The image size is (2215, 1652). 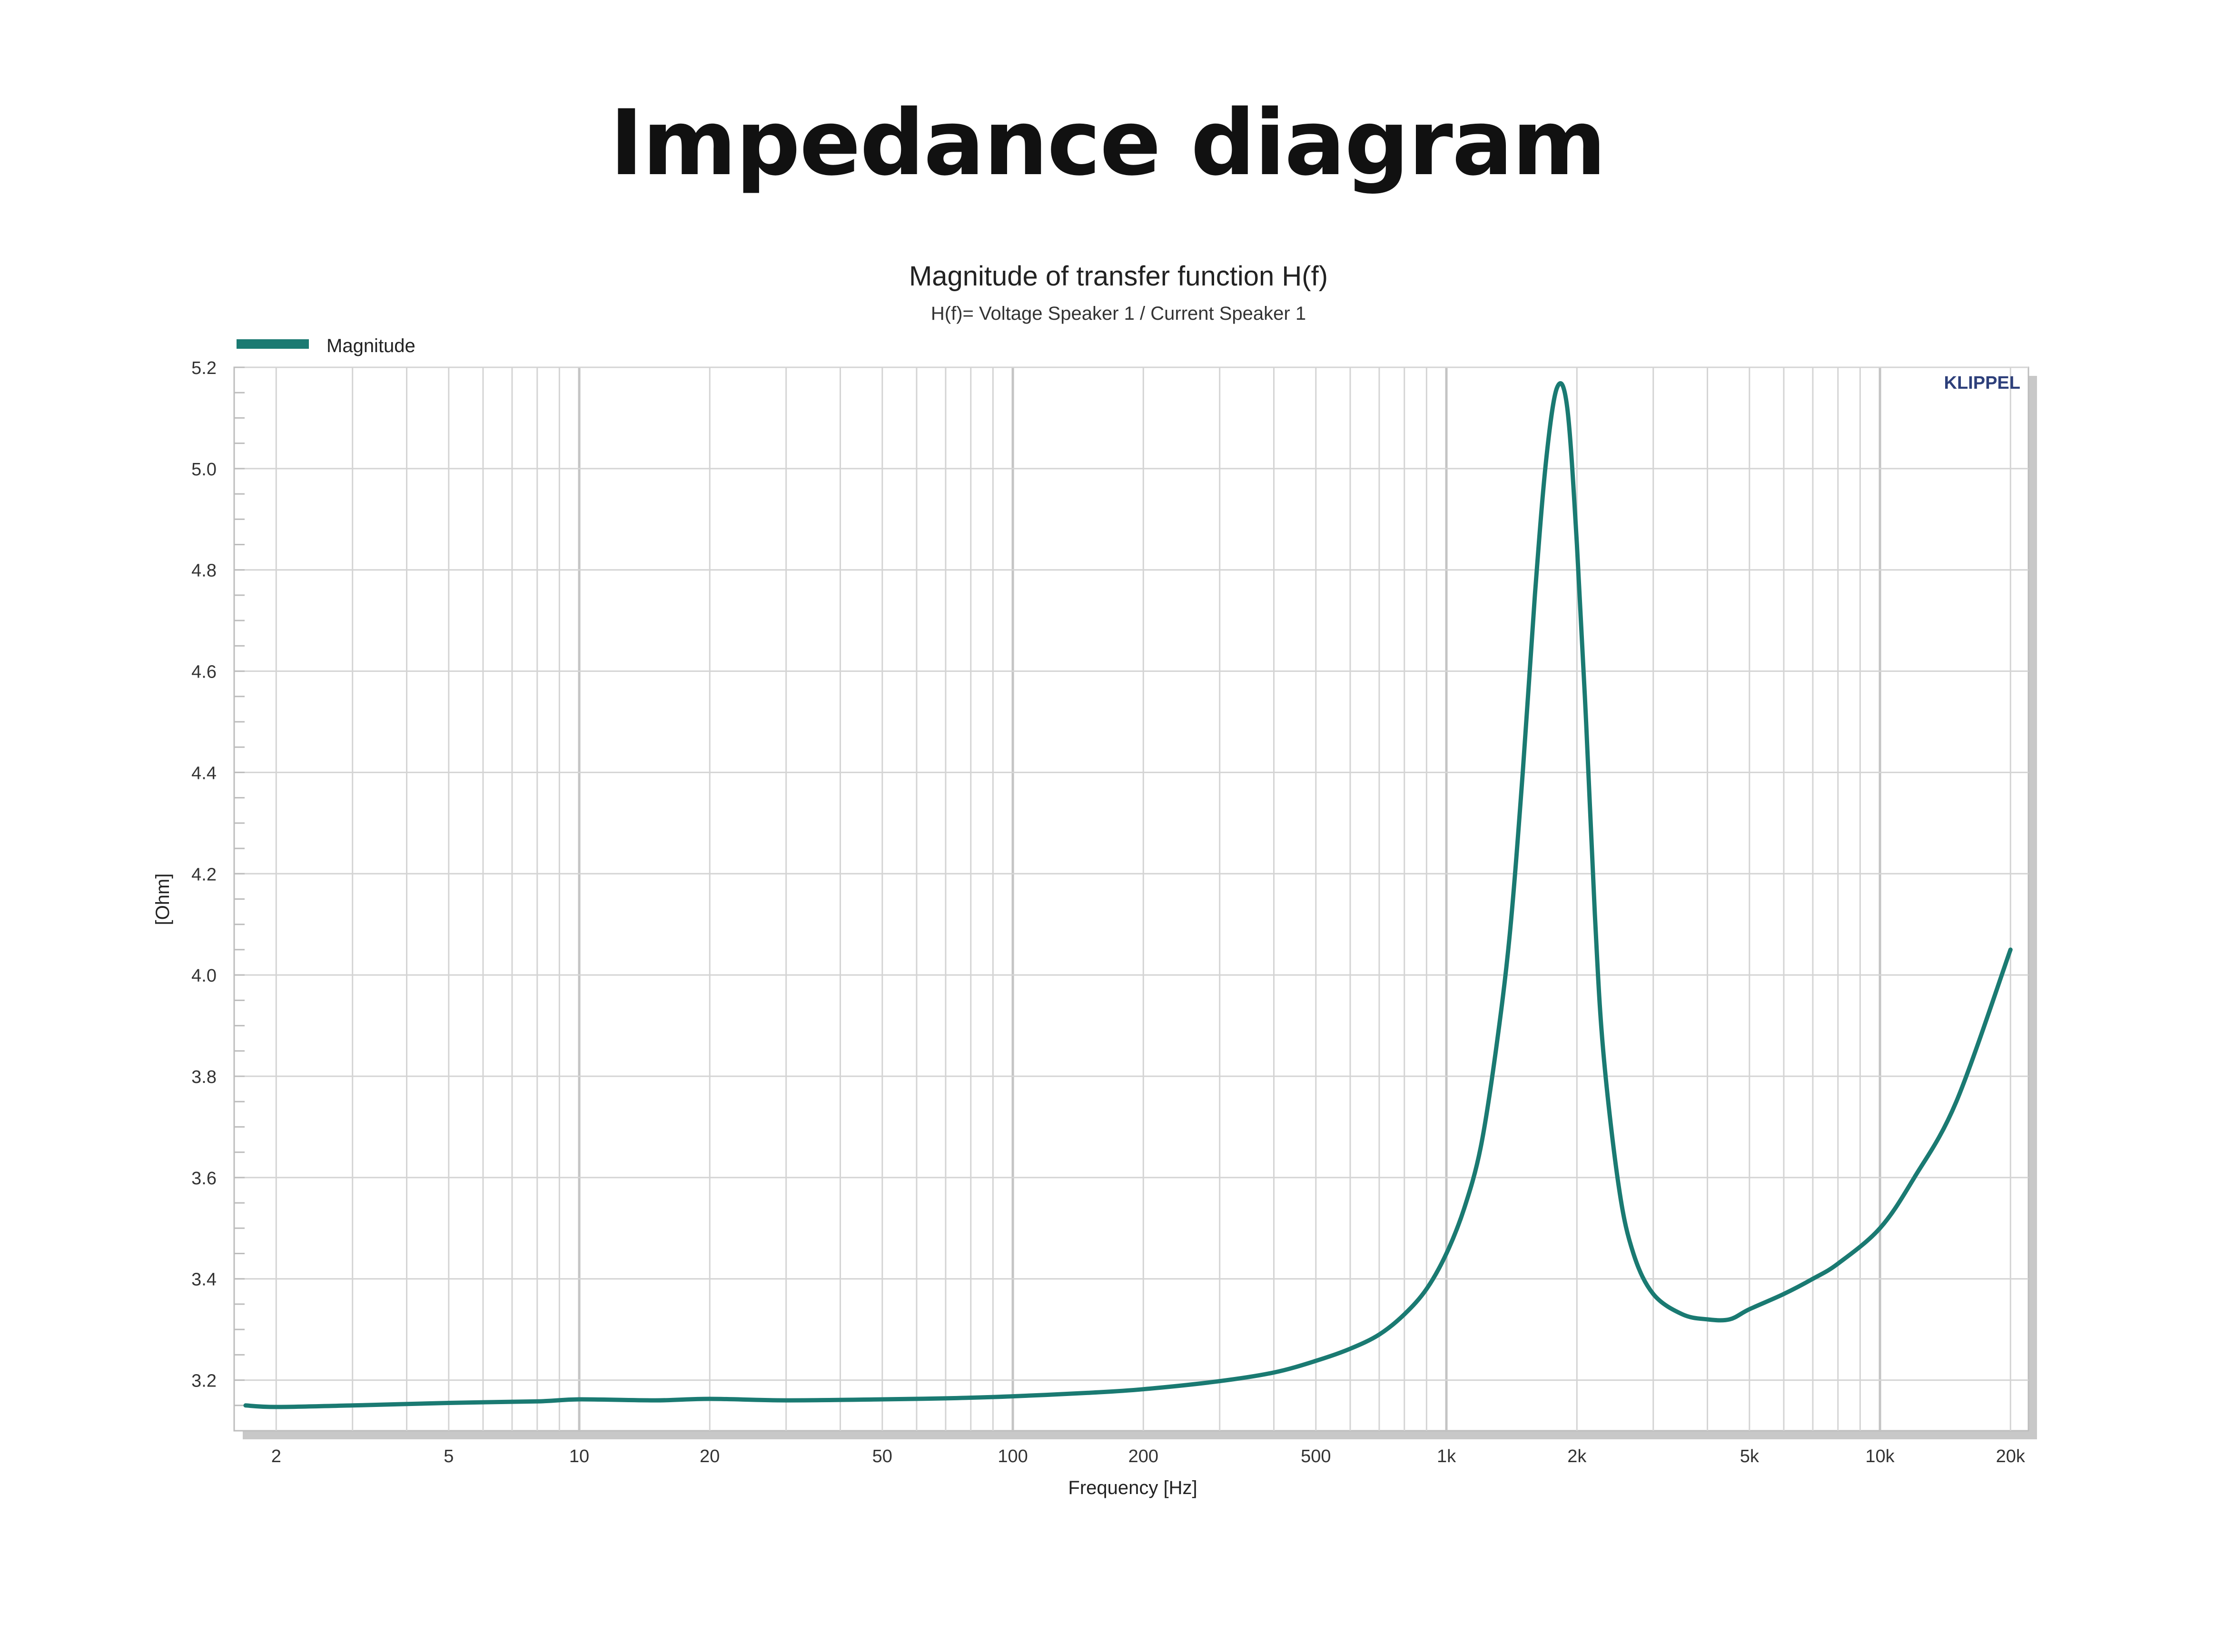 I want to click on legend-label: Magnitude, so click(x=371, y=346).